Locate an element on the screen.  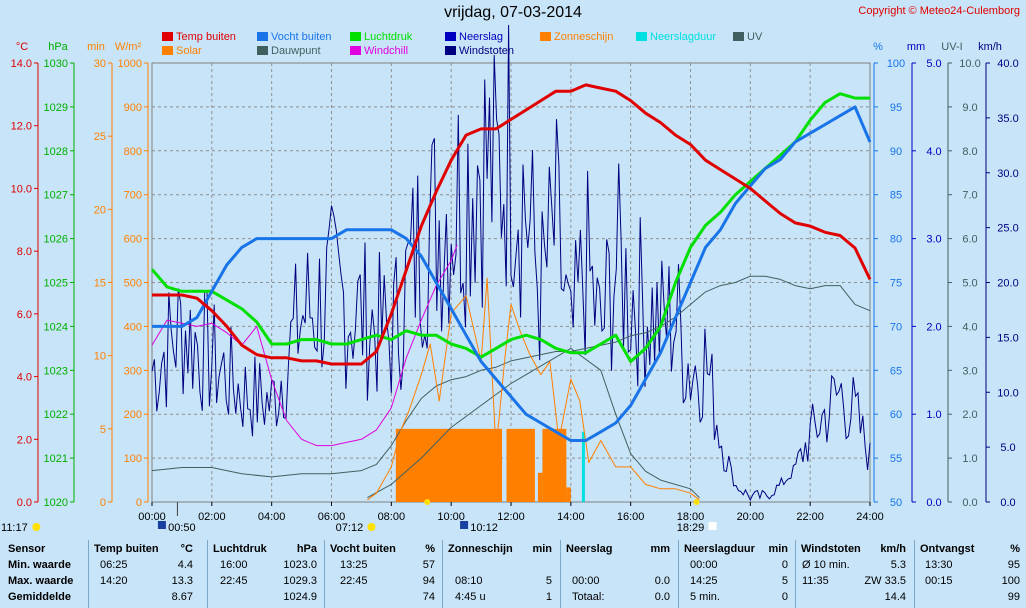
legend-label: Neerslagduur is located at coordinates (683, 37).